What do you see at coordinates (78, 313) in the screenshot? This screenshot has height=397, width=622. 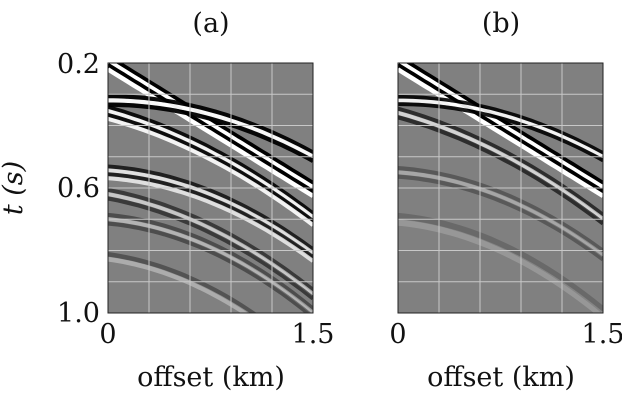 I see `y-tick-label: 1.0` at bounding box center [78, 313].